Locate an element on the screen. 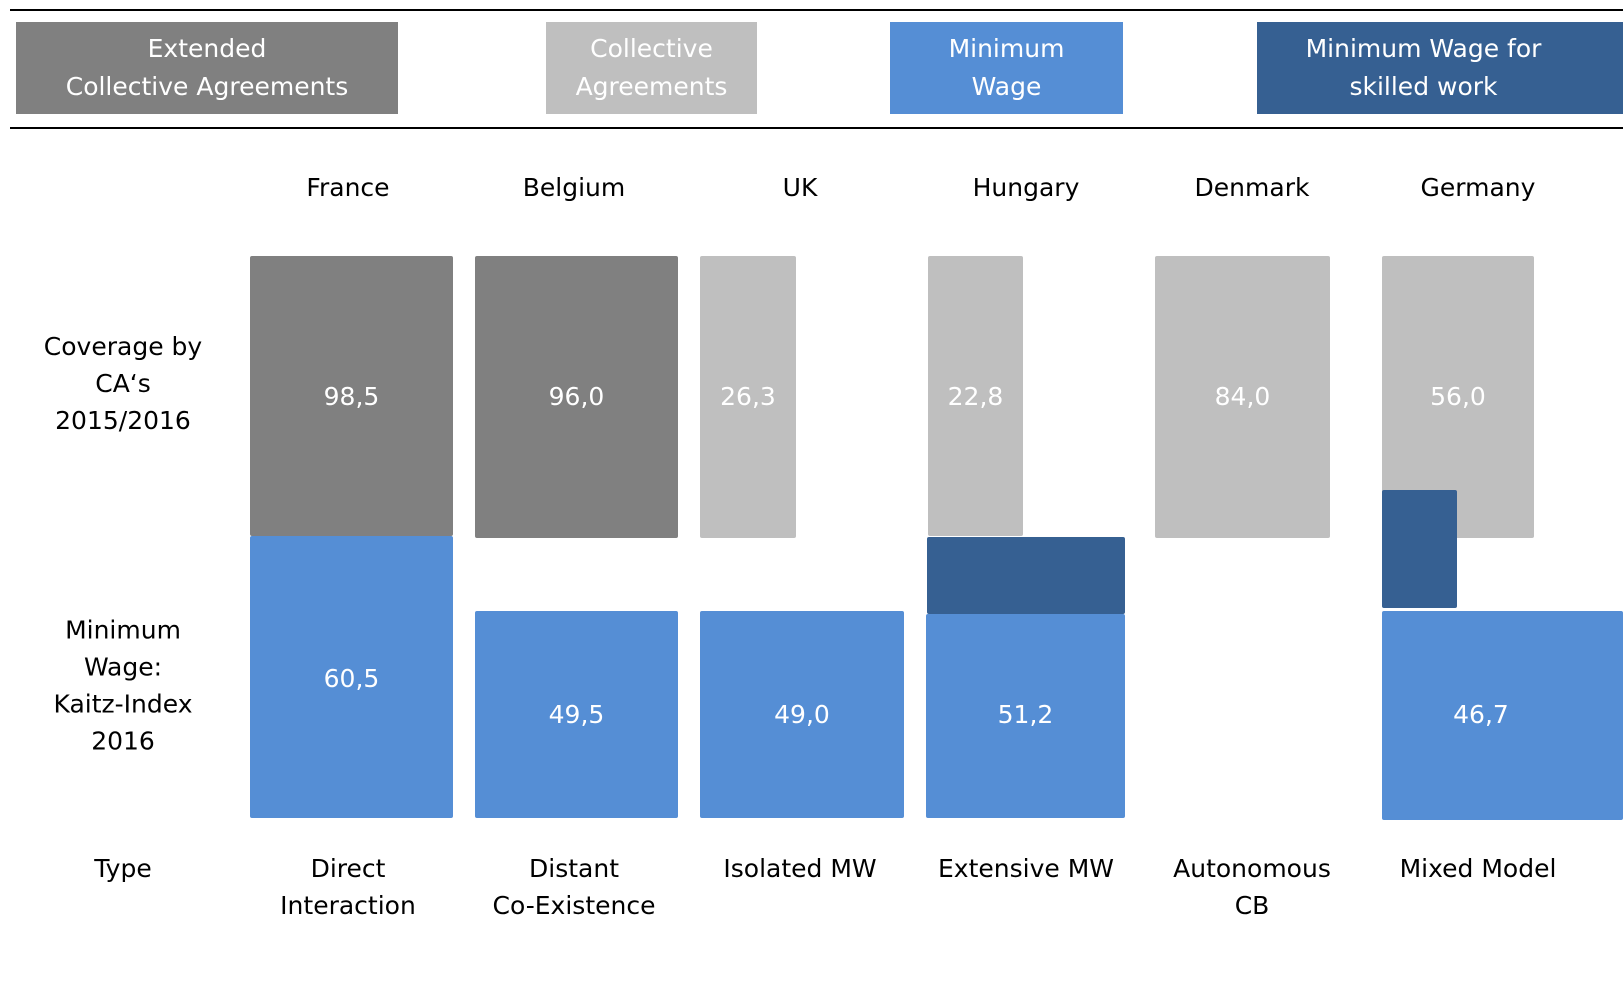 The width and height of the screenshot is (1623, 991). country-name: France is located at coordinates (347, 187).